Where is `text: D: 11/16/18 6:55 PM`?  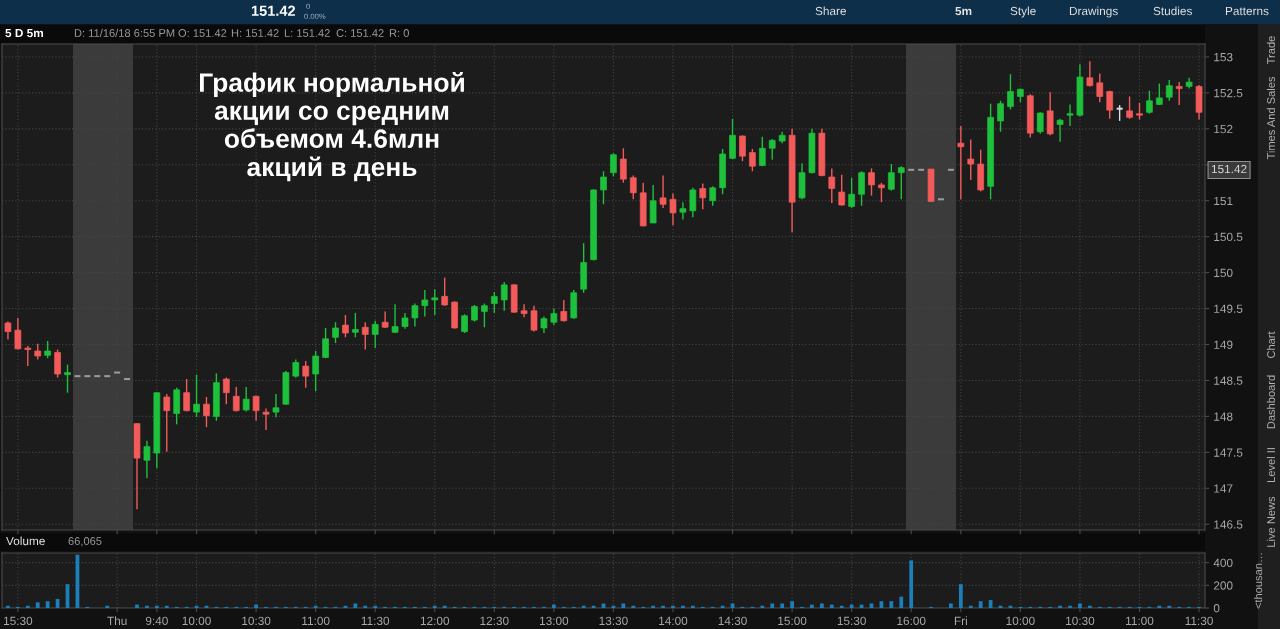
text: D: 11/16/18 6:55 PM is located at coordinates (124, 32).